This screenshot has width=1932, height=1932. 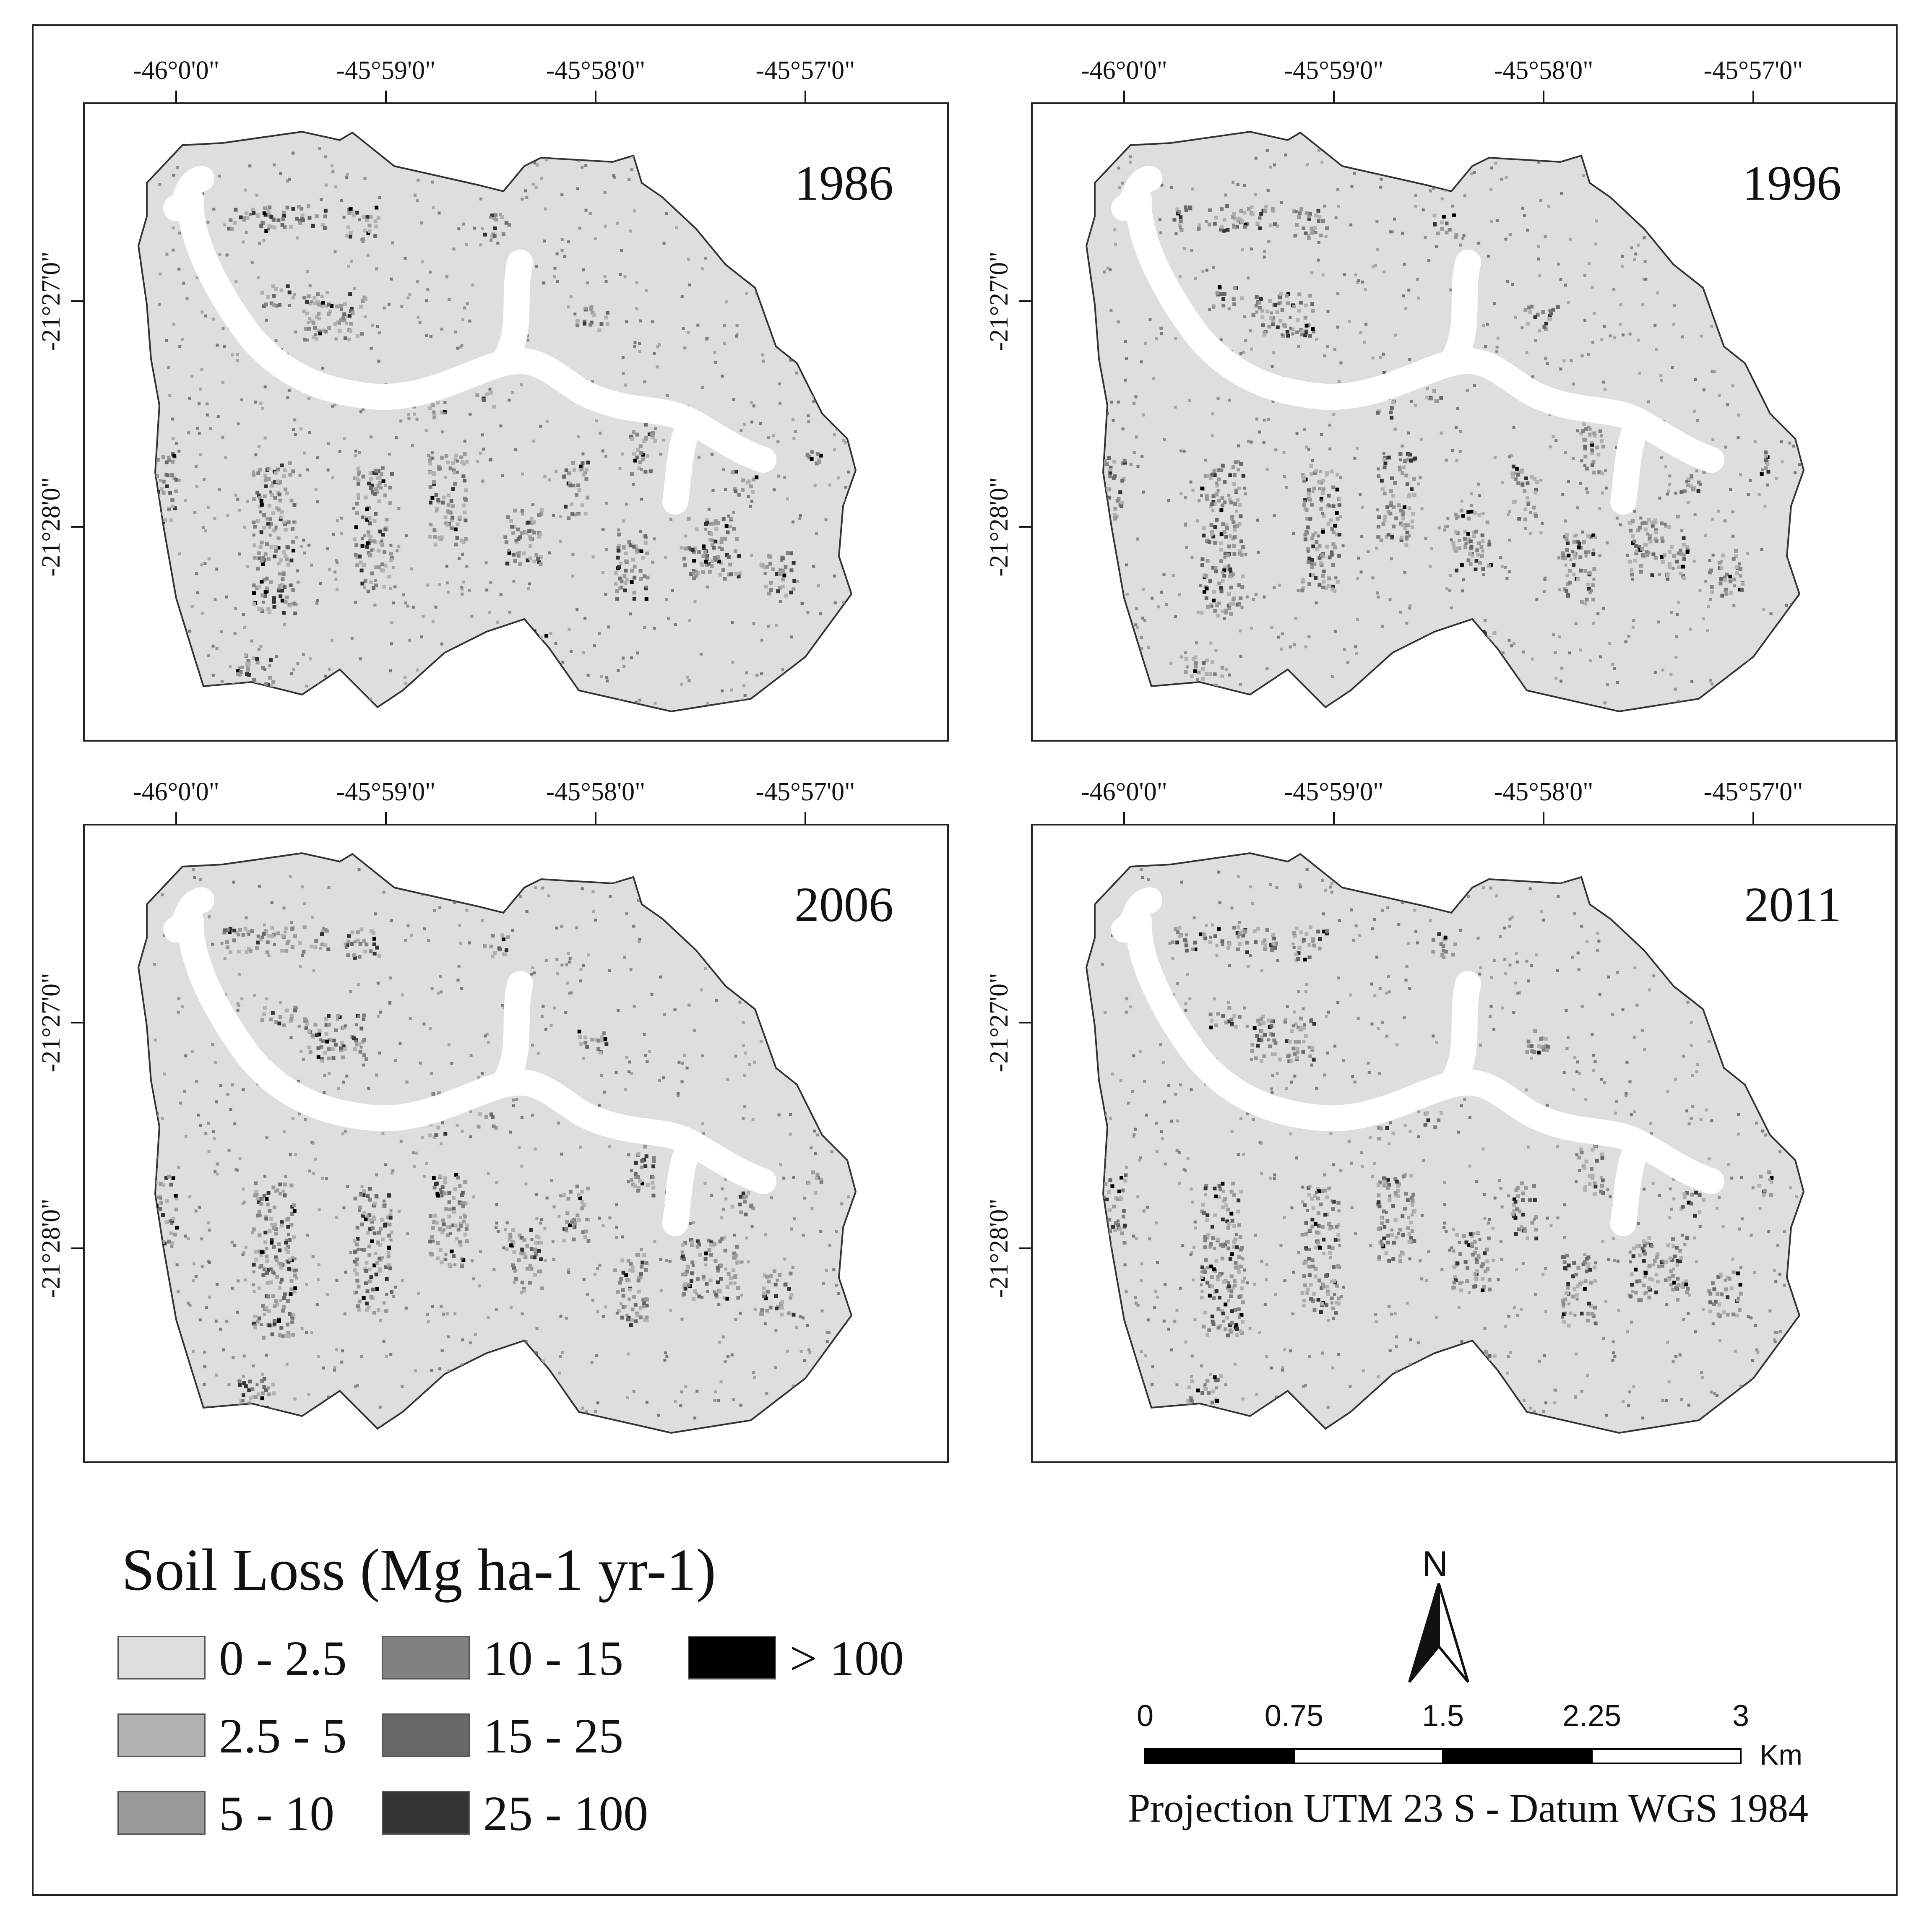 What do you see at coordinates (1792, 904) in the screenshot?
I see `panel-year-label: 2011` at bounding box center [1792, 904].